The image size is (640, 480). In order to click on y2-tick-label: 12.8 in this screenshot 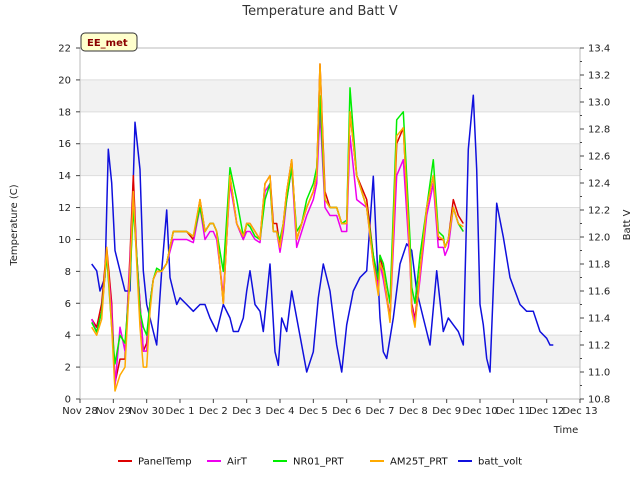, I will do `click(599, 130)`.